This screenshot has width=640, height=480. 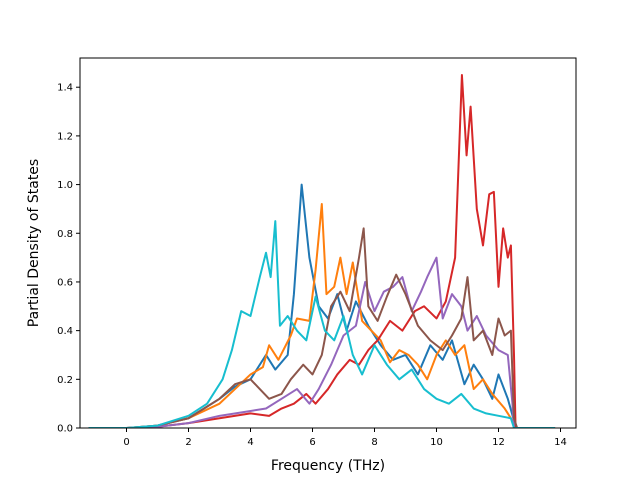 What do you see at coordinates (328, 466) in the screenshot?
I see `x-axis-label: Frequency (THz)` at bounding box center [328, 466].